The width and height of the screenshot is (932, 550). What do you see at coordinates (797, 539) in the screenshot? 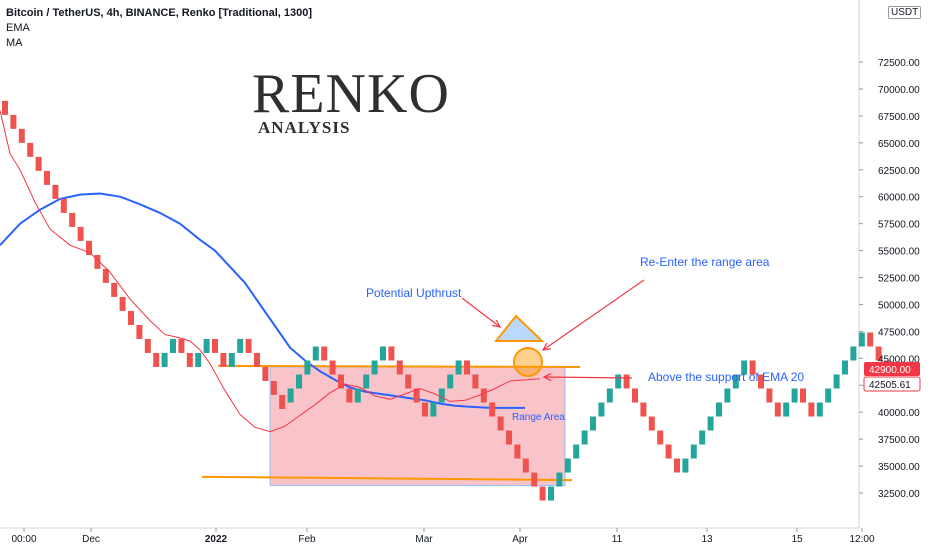
I see `time-tick-label: 15` at bounding box center [797, 539].